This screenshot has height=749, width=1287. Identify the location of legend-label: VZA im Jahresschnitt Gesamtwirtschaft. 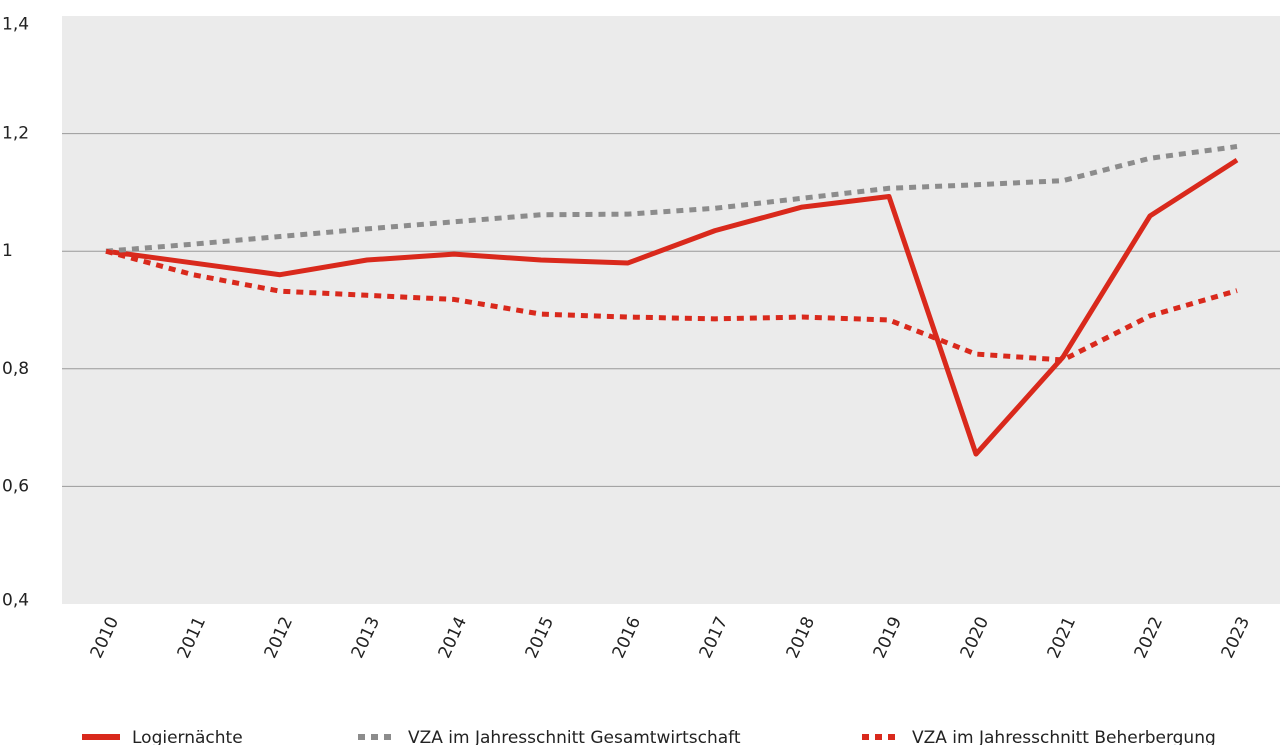
(574, 736).